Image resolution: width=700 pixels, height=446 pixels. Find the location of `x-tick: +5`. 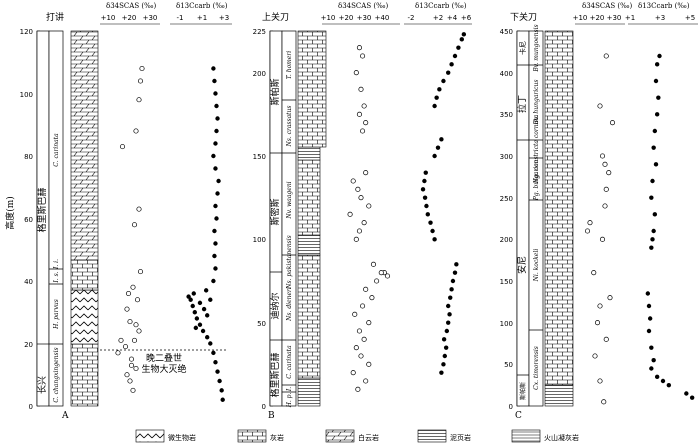

x-tick: +5 is located at coordinates (690, 18).